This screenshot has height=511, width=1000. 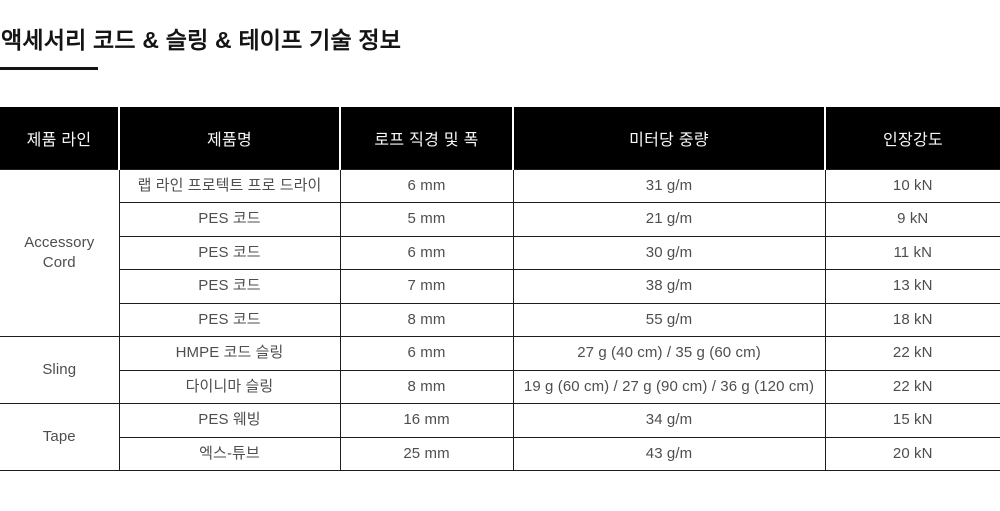 I want to click on table-row: Tape PES 웨빙 16 mm 34 g/m 15 kN, so click(x=500, y=437).